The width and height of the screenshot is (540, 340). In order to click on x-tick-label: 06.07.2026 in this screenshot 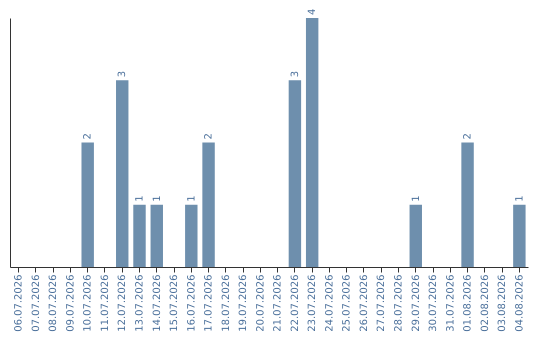, I will do `click(19, 303)`.